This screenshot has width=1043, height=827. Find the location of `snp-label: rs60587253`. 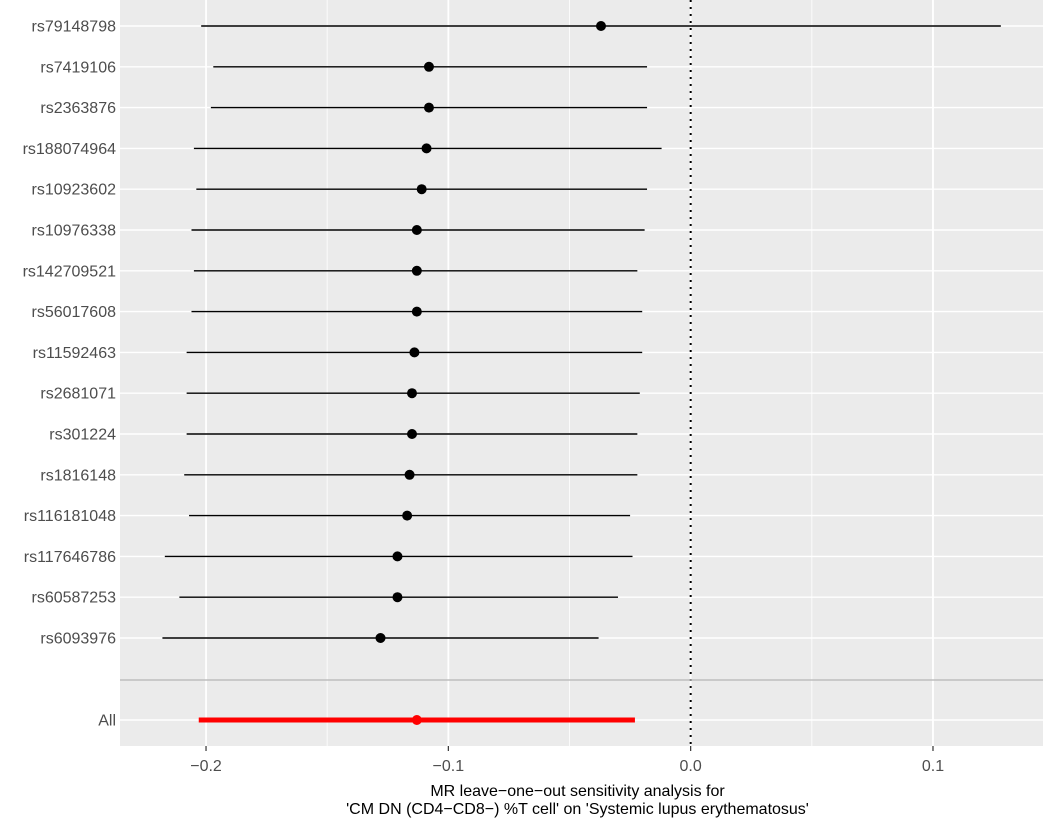

snp-label: rs60587253 is located at coordinates (73, 598).